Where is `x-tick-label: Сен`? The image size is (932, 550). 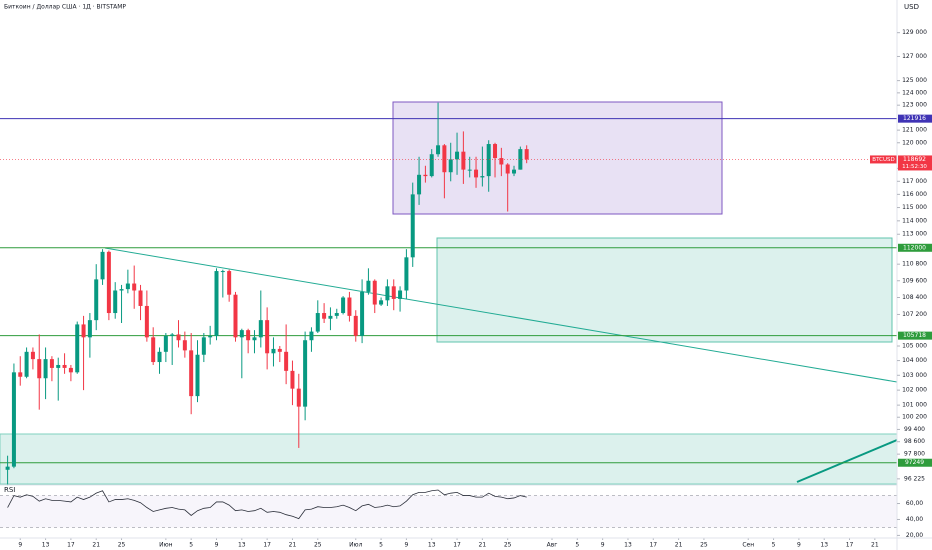 x-tick-label: Сен is located at coordinates (748, 545).